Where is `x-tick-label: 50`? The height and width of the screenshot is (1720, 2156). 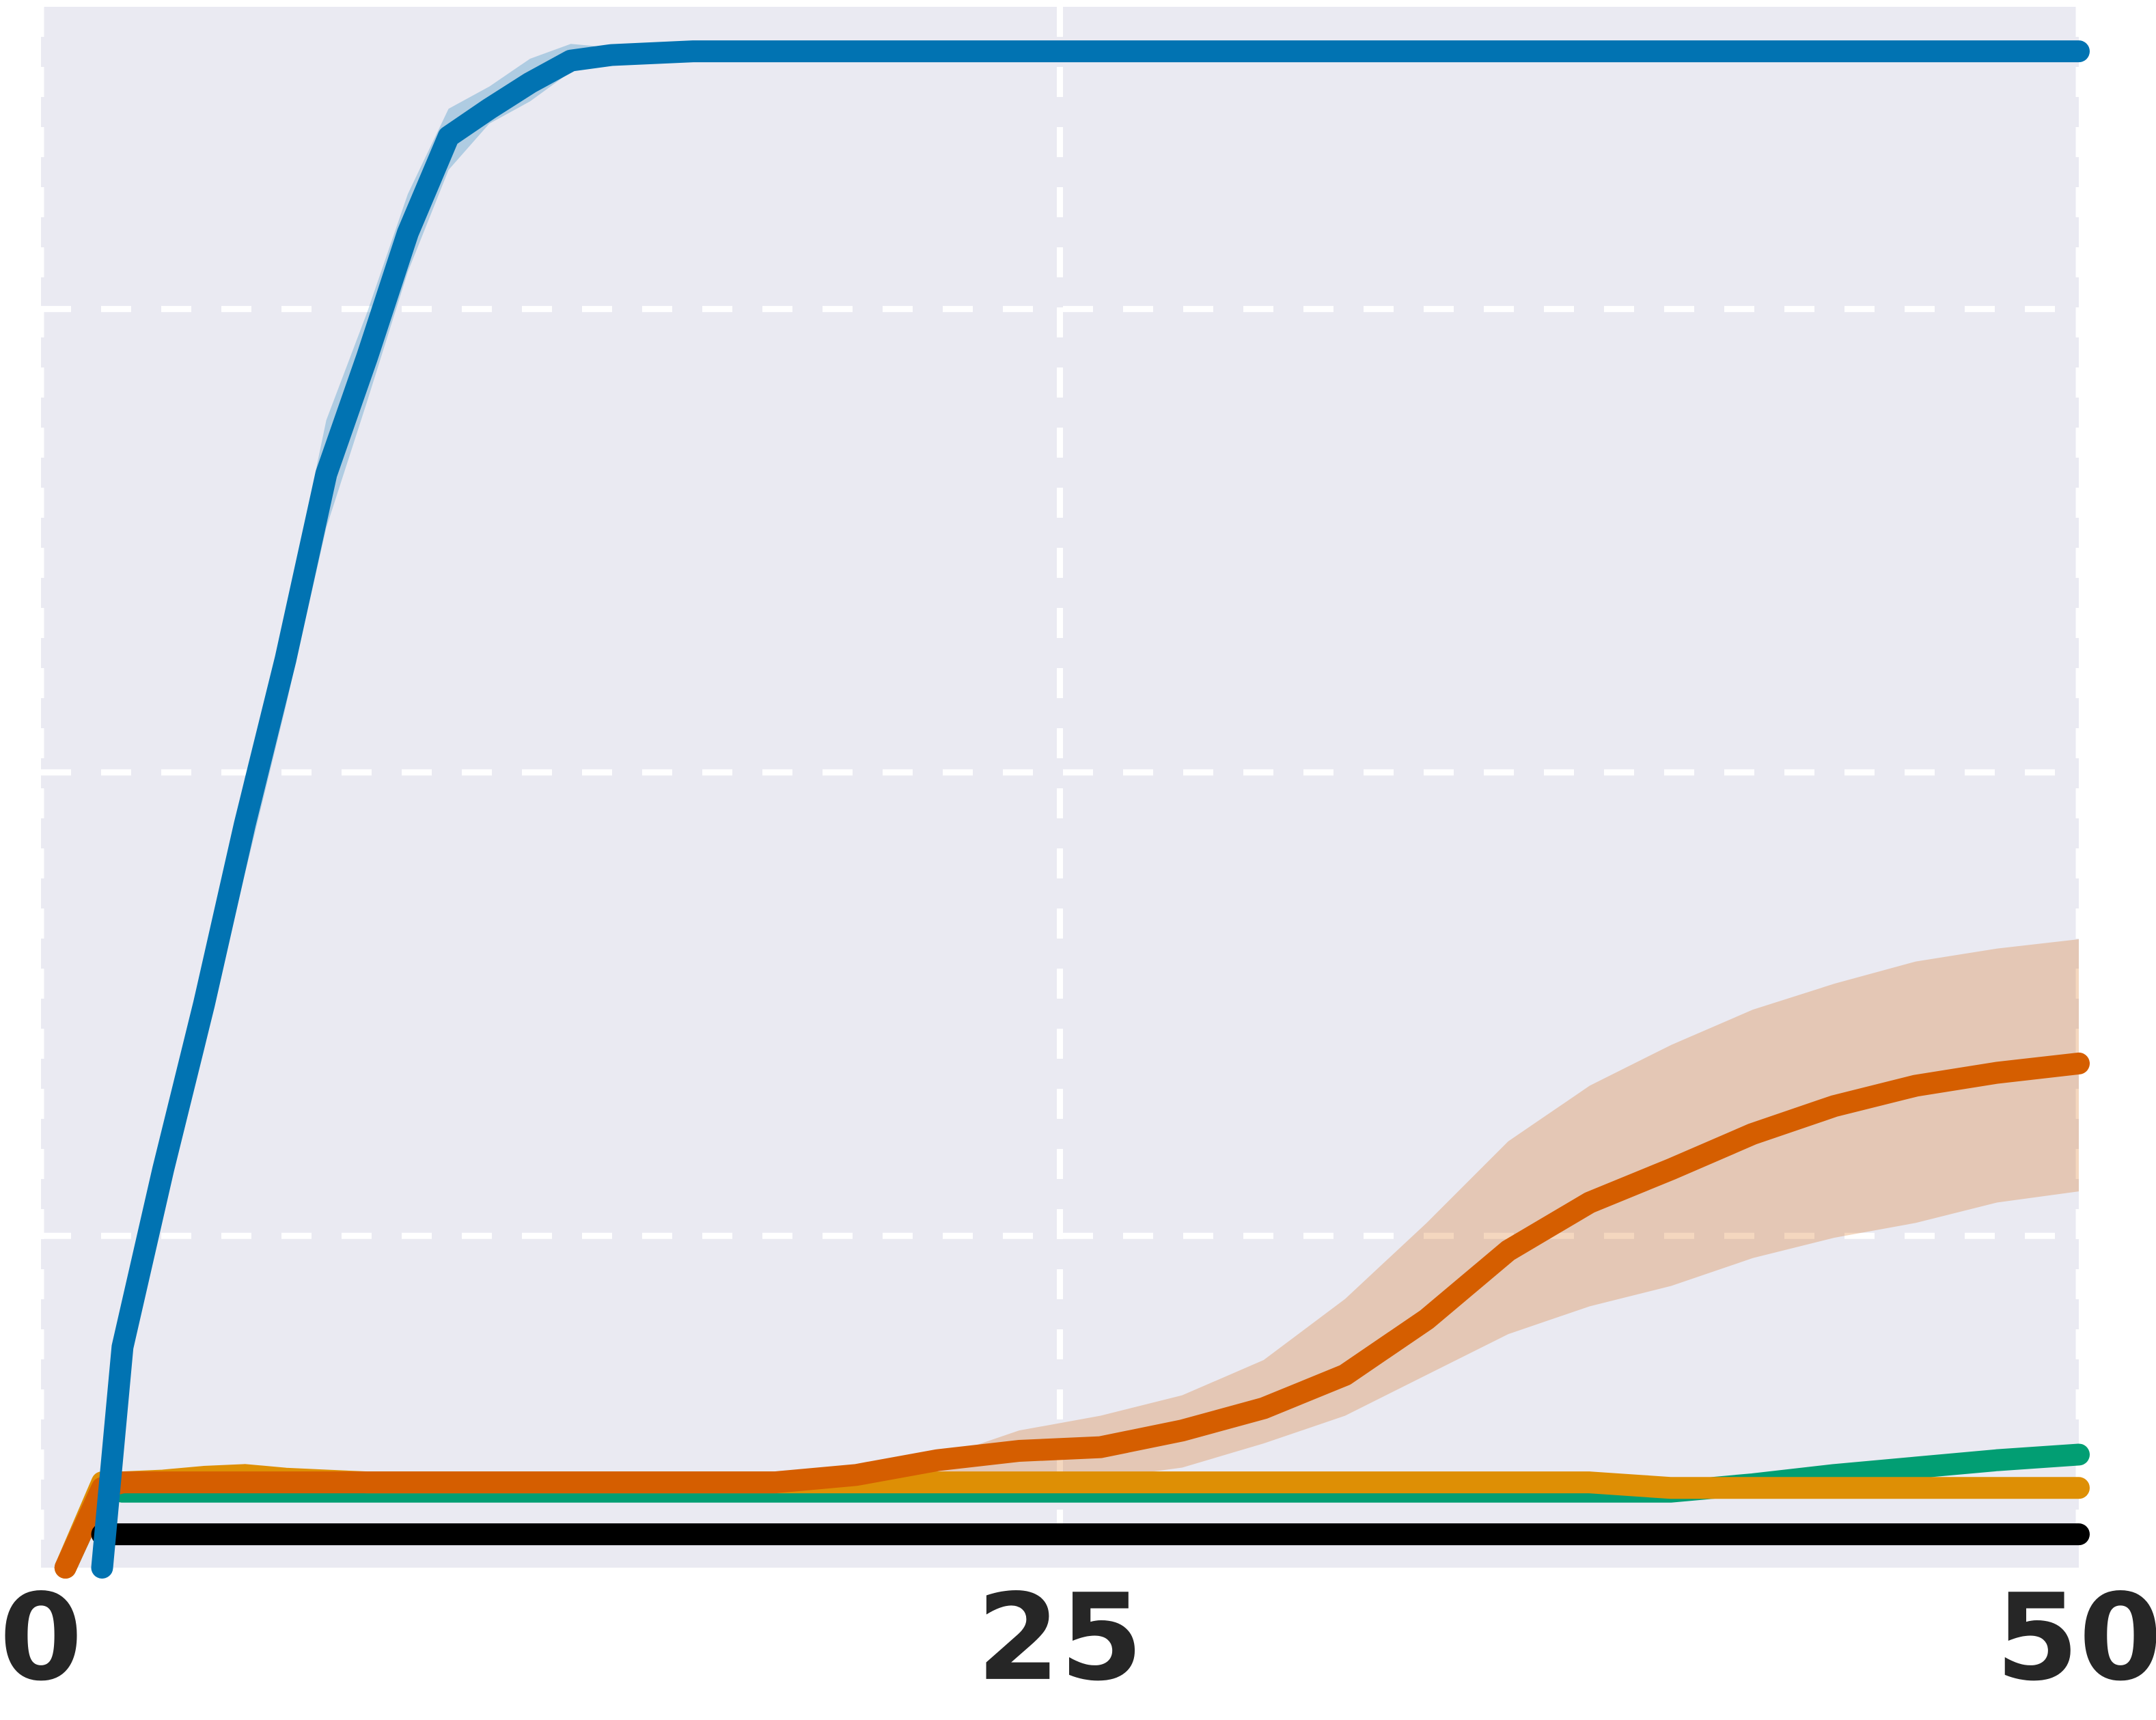 x-tick-label: 50 is located at coordinates (2076, 1638).